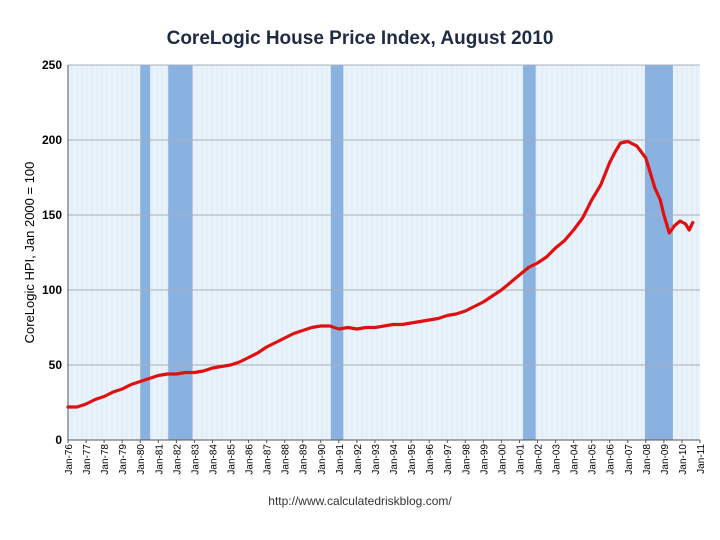 The width and height of the screenshot is (720, 540). Describe the element at coordinates (484, 459) in the screenshot. I see `x-tick-label: Jan-99` at that location.